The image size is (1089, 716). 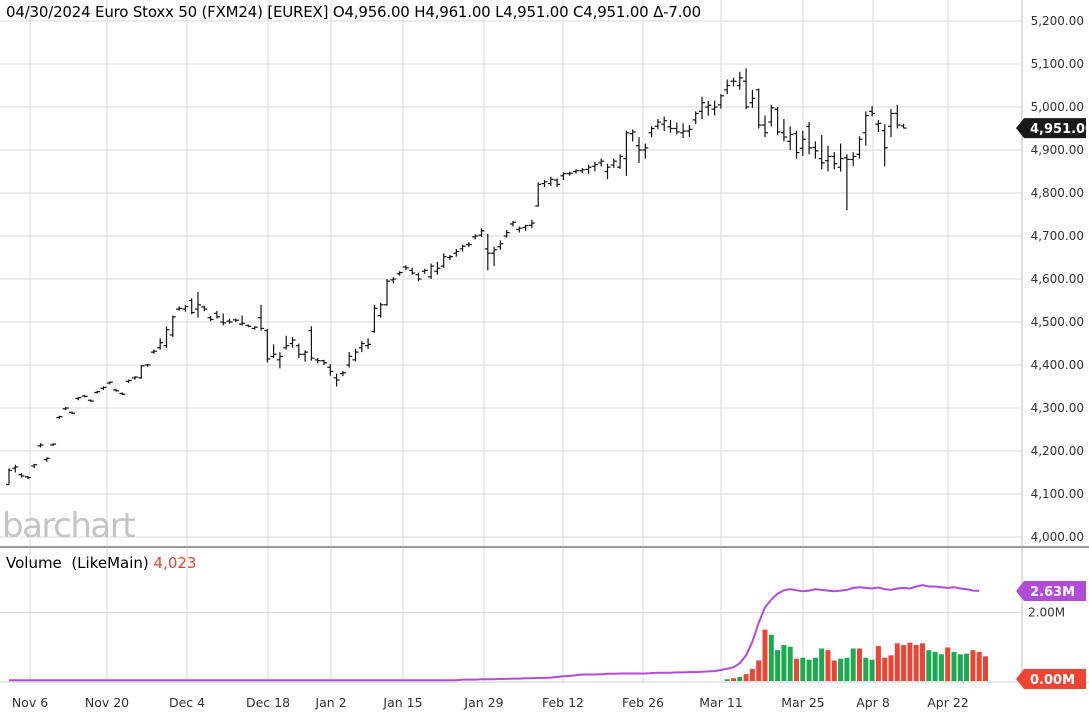 I want to click on volume-header: Volume (LikeMain) 4,023, so click(x=101, y=563).